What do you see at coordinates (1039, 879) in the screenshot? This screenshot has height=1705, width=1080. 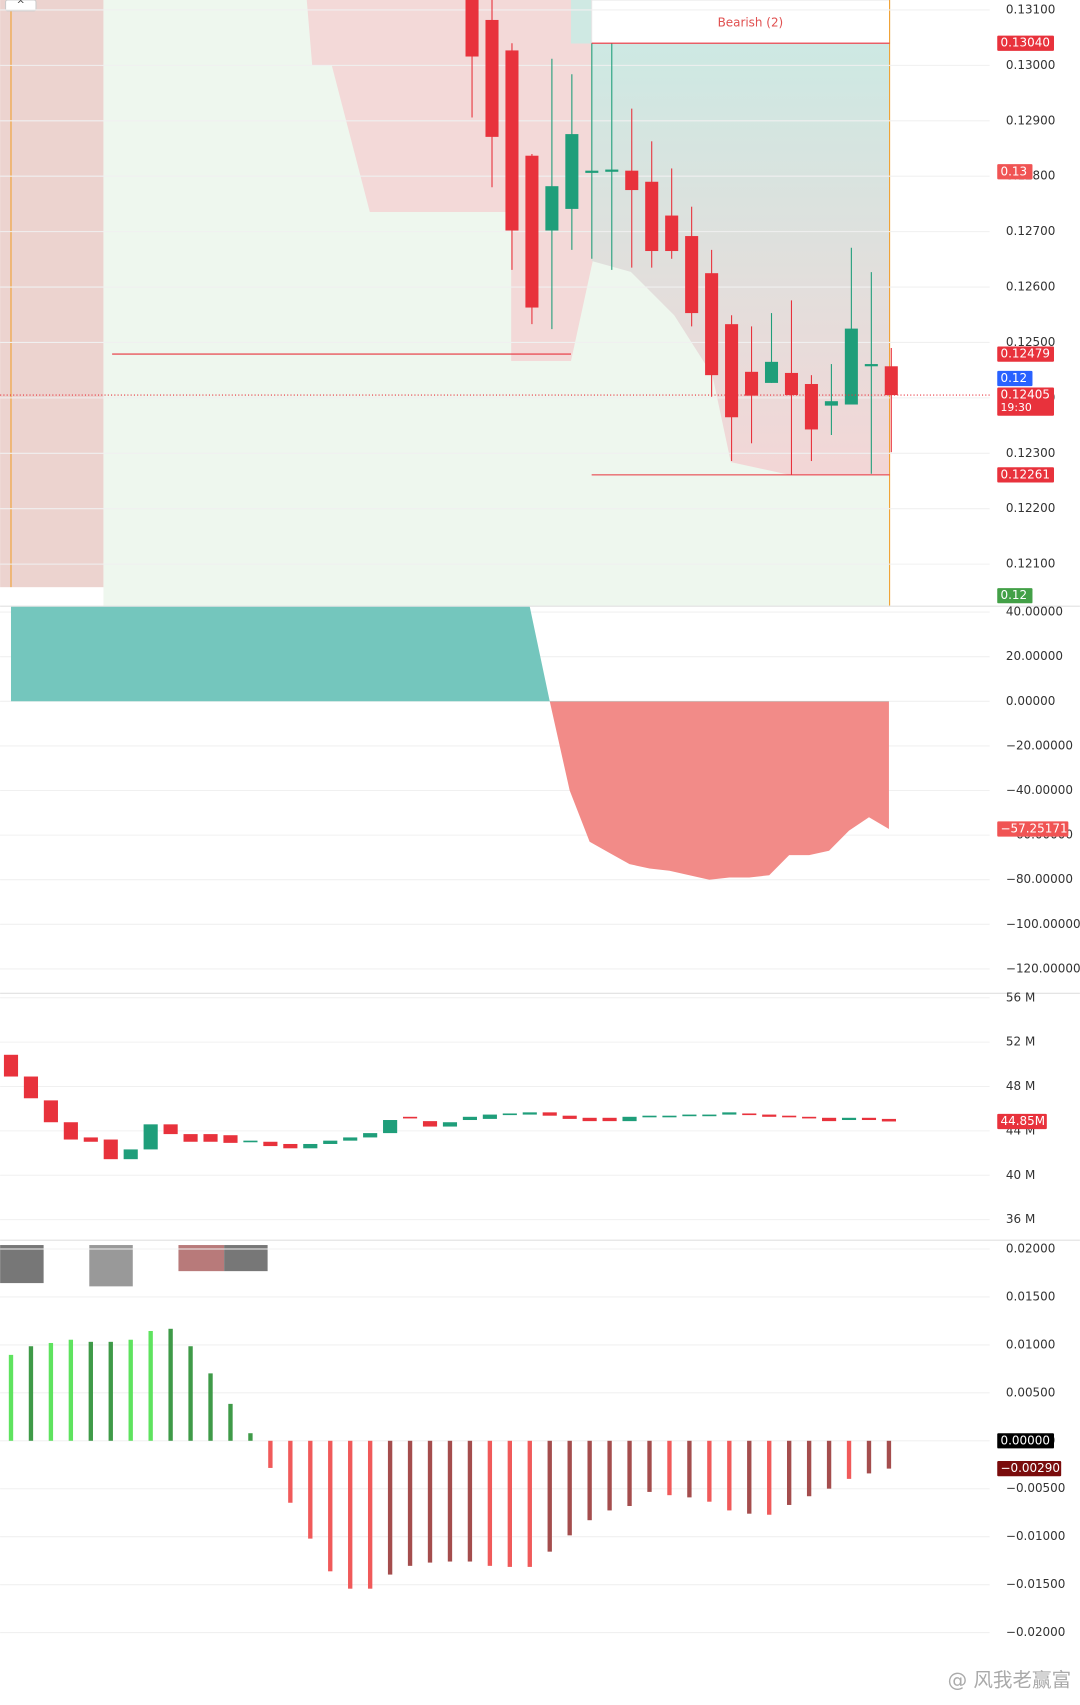 I see `y-tick-label: −80.00000` at bounding box center [1039, 879].